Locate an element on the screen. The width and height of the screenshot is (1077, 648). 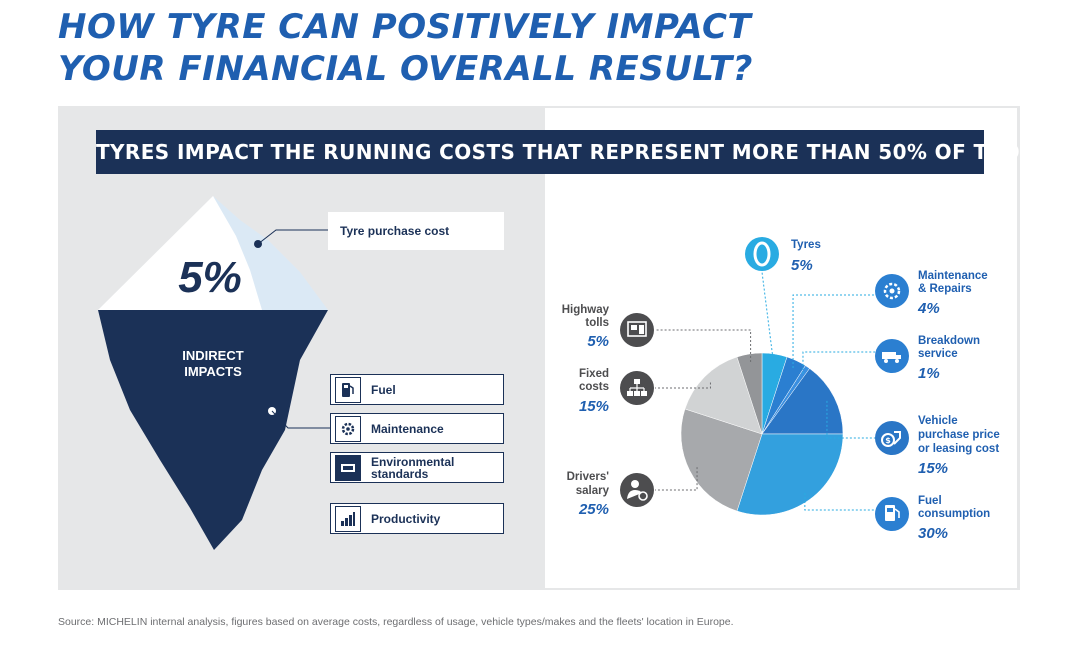
pie-slice-vehicle is located at coordinates (802, 401).